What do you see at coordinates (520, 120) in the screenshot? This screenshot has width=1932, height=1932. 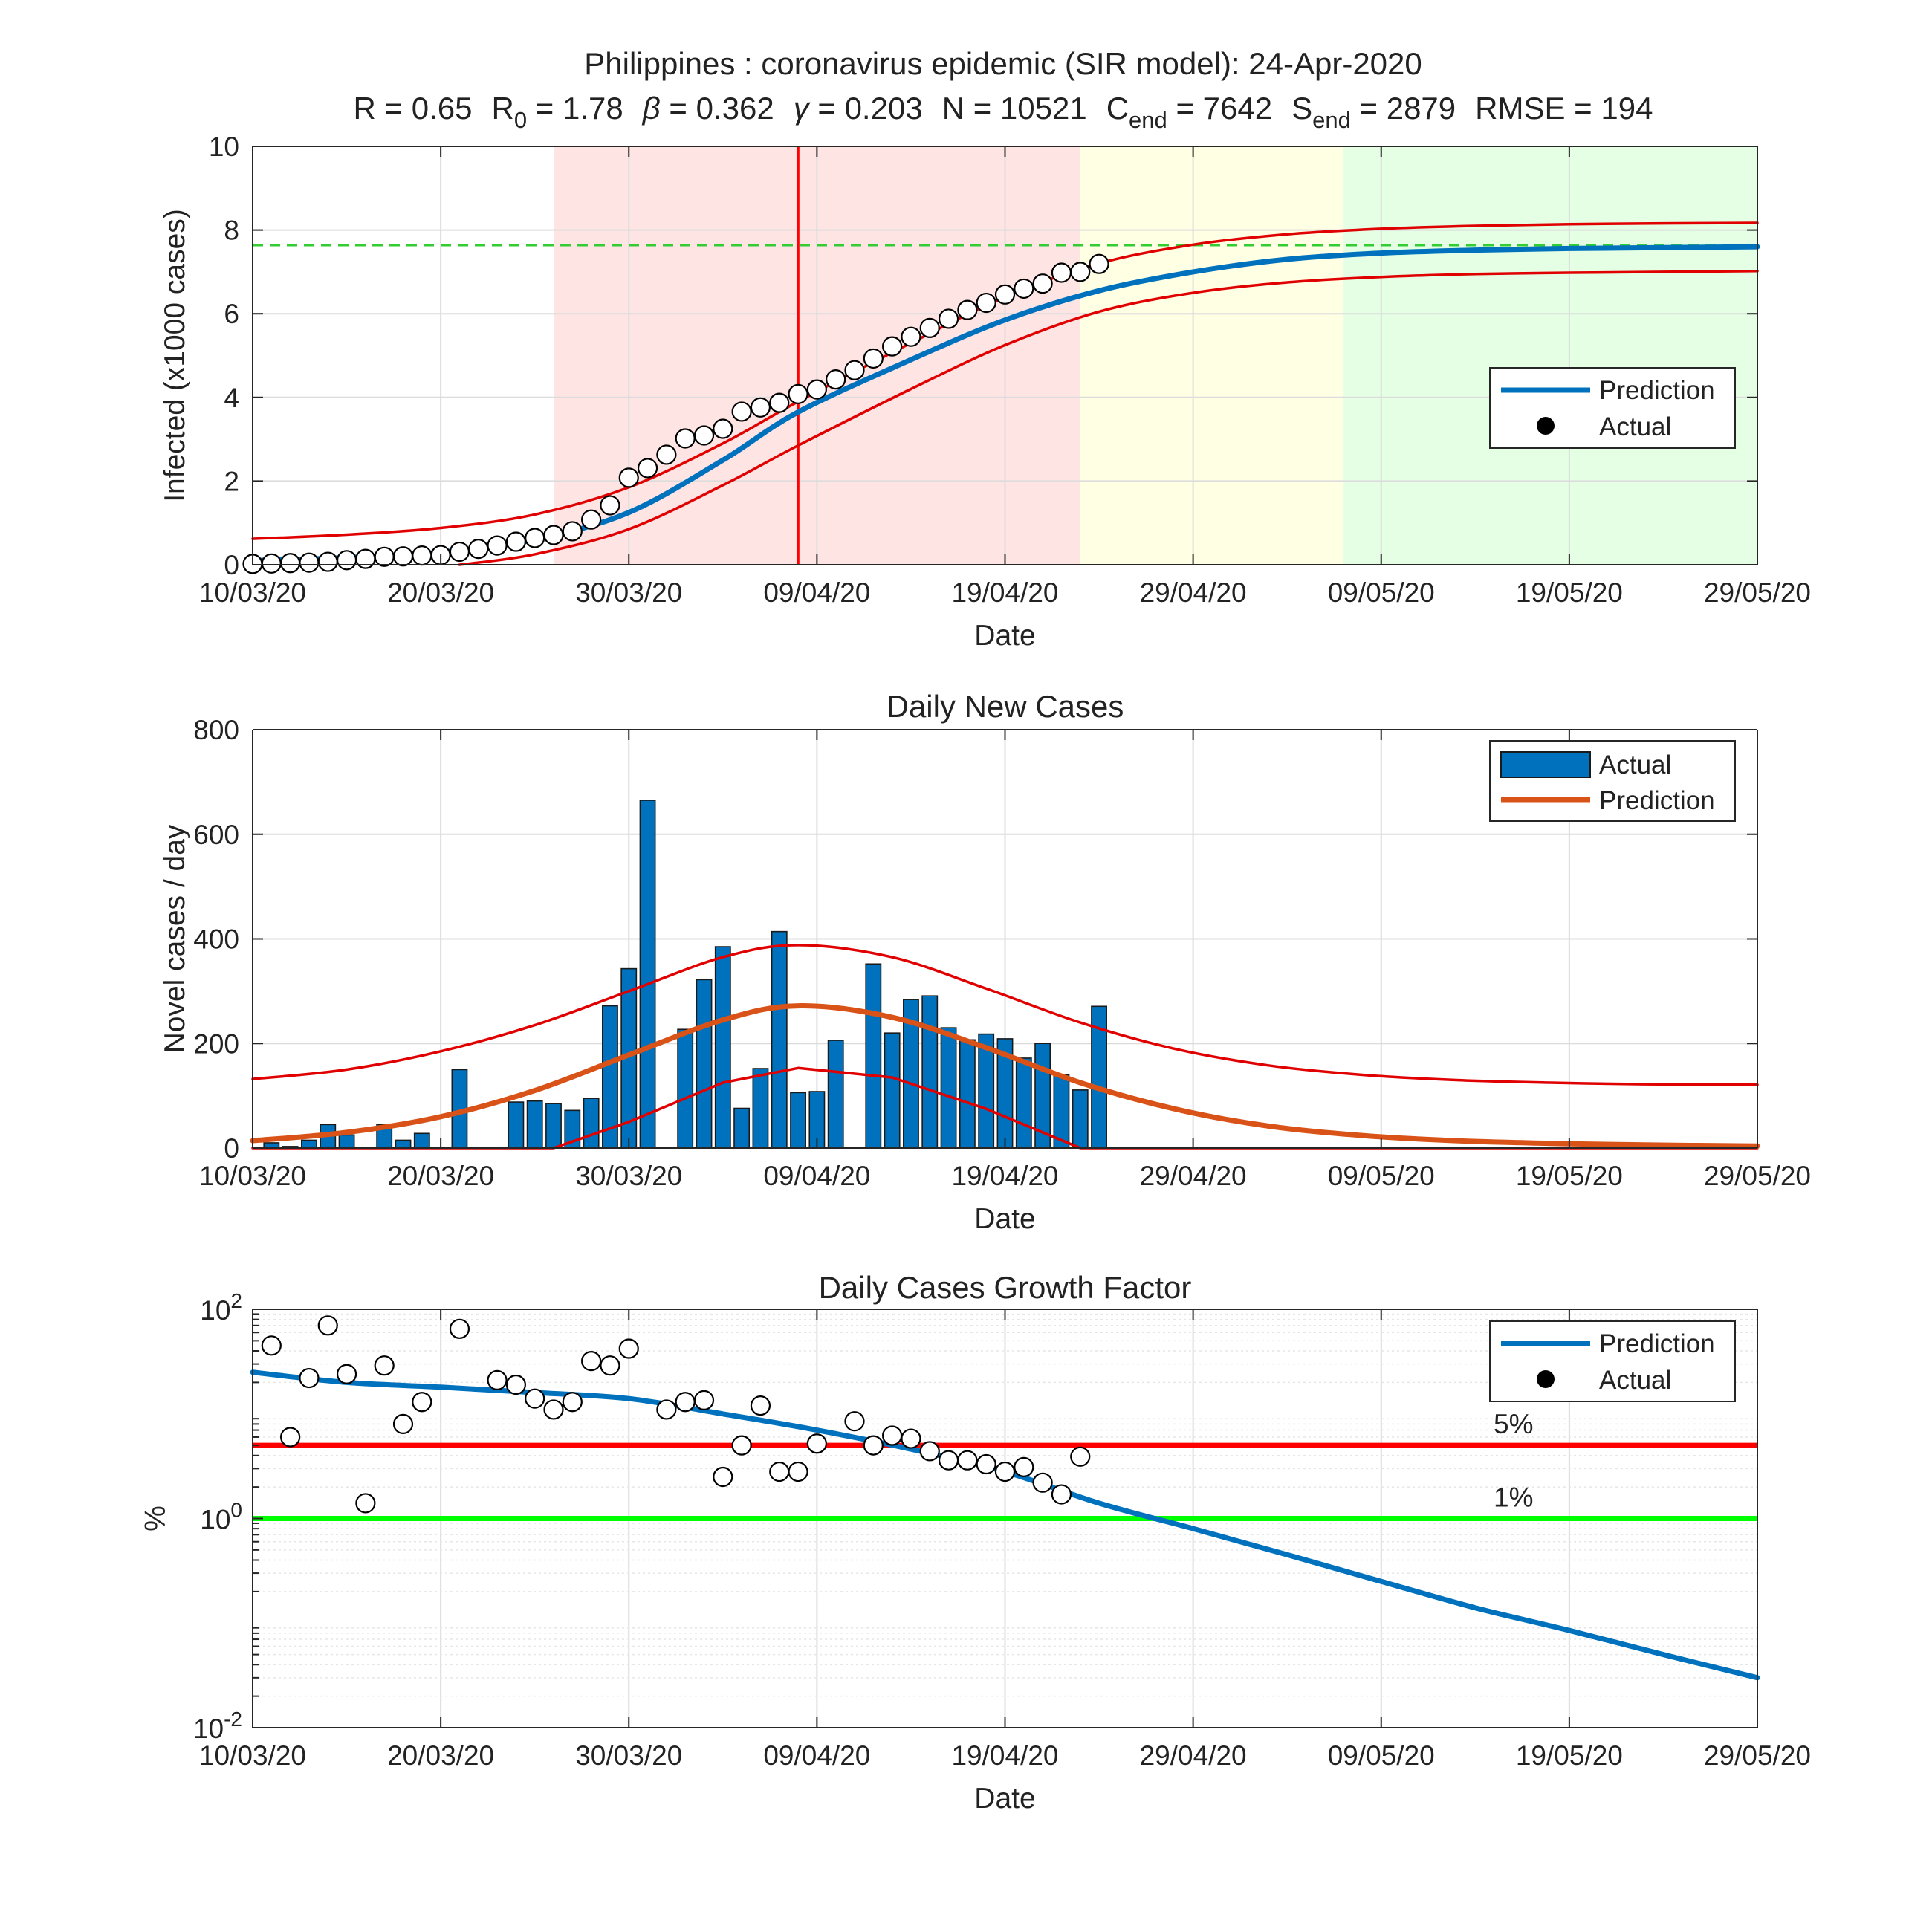 I see `param-subscript: 0` at bounding box center [520, 120].